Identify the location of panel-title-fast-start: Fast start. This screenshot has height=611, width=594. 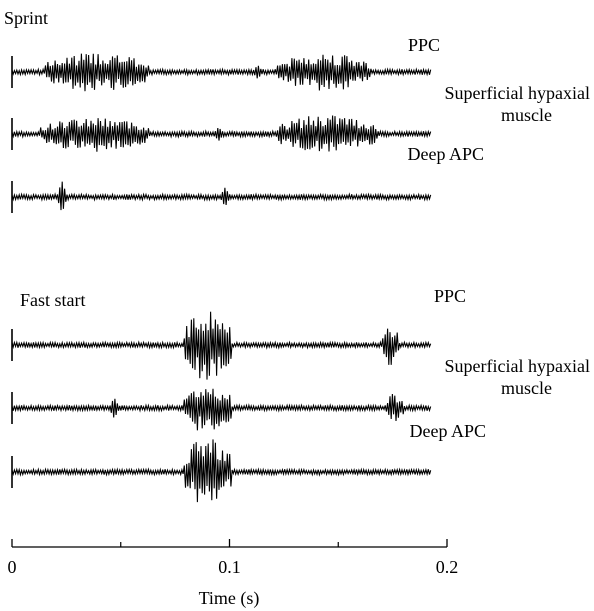
(53, 300).